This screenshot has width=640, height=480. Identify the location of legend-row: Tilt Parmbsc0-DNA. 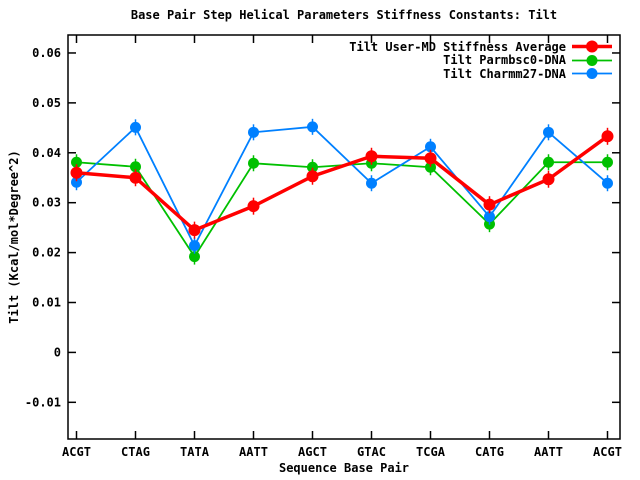
(480, 60).